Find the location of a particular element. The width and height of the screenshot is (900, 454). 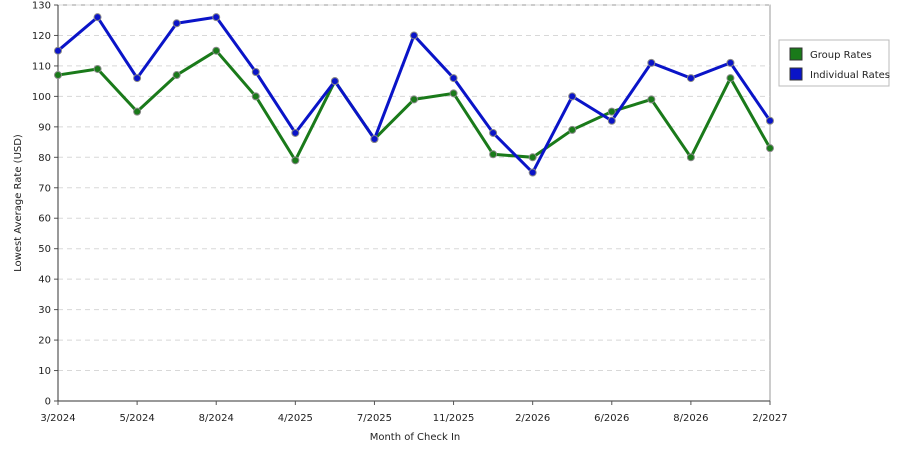

x-tick-label: 4/2025 is located at coordinates (295, 418).